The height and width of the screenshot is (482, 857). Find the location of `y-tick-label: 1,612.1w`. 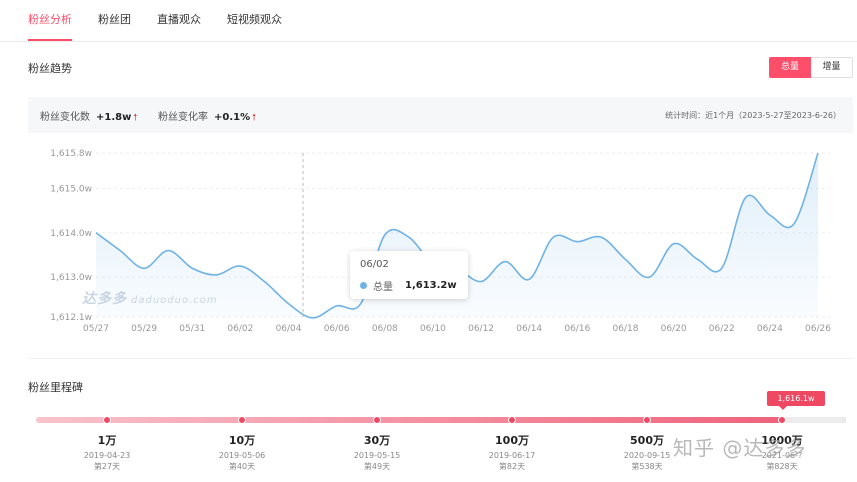

y-tick-label: 1,612.1w is located at coordinates (71, 318).